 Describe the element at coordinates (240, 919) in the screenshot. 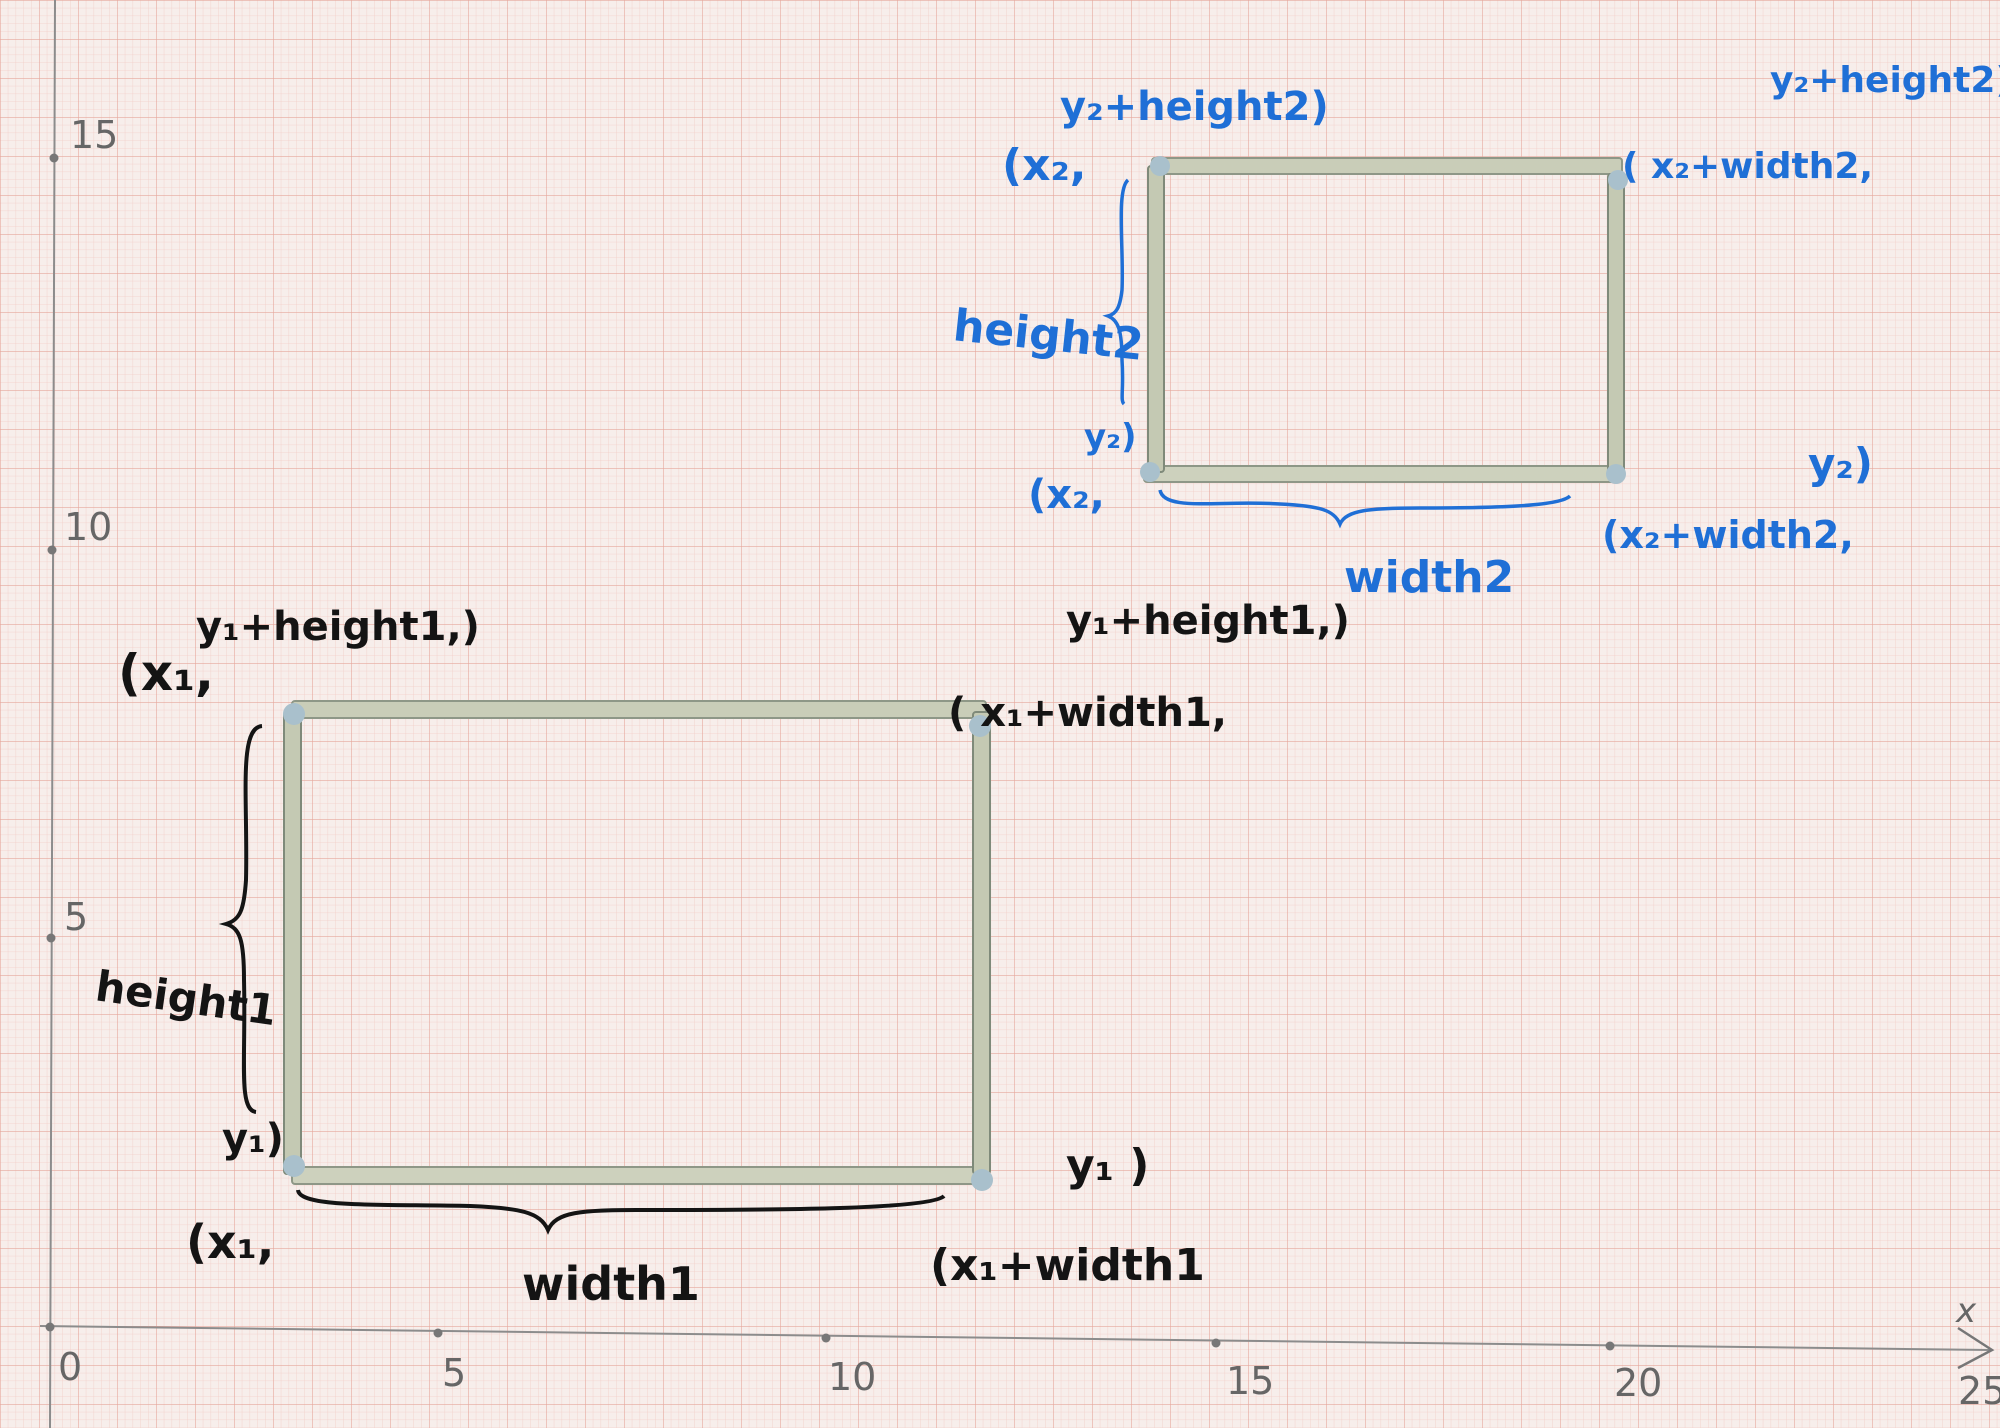

I see `rect1-height-brace` at that location.